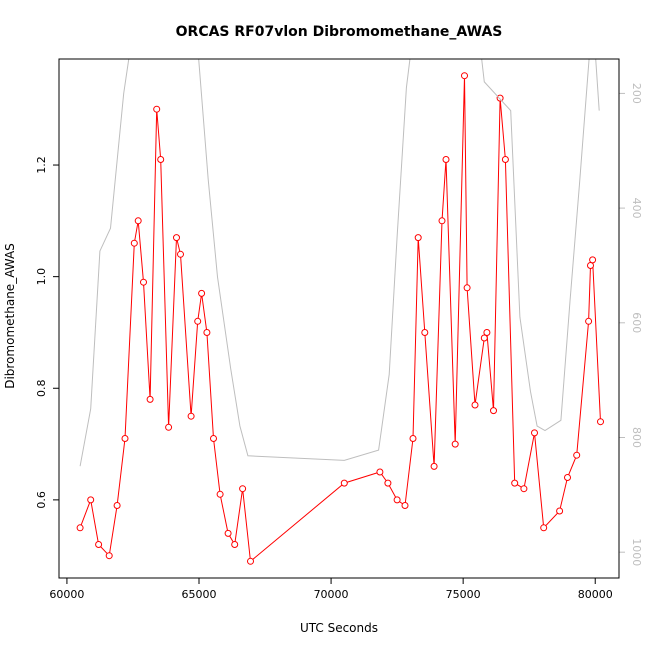  I want to click on x-tick-label: 80000, so click(595, 594).